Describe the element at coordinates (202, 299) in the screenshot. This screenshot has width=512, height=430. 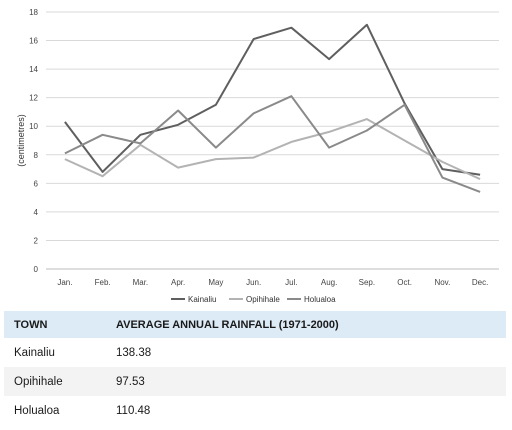
I see `legend-label-kainaliu: Kainaliu` at that location.